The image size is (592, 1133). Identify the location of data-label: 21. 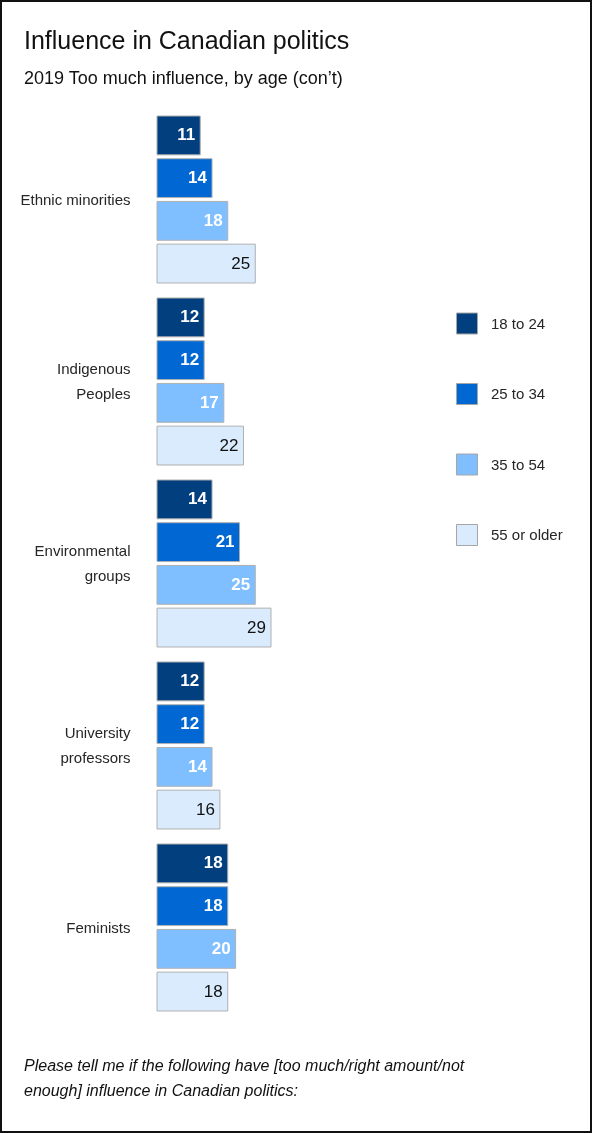
(225, 542).